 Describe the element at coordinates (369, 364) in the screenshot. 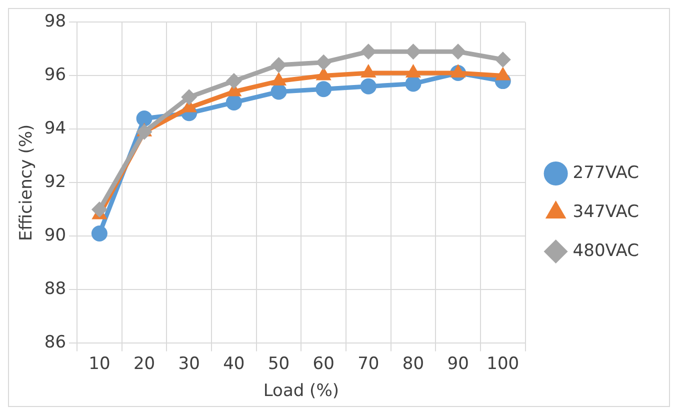

I see `x-tick-label: 70` at that location.